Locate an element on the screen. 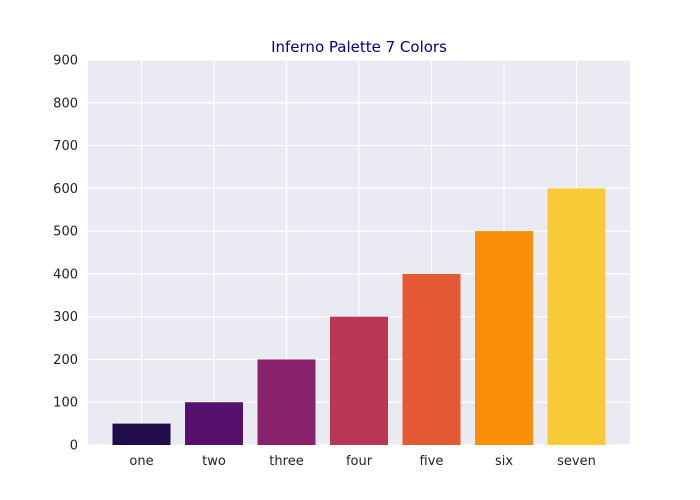  x-tick-label-three: three is located at coordinates (286, 461).